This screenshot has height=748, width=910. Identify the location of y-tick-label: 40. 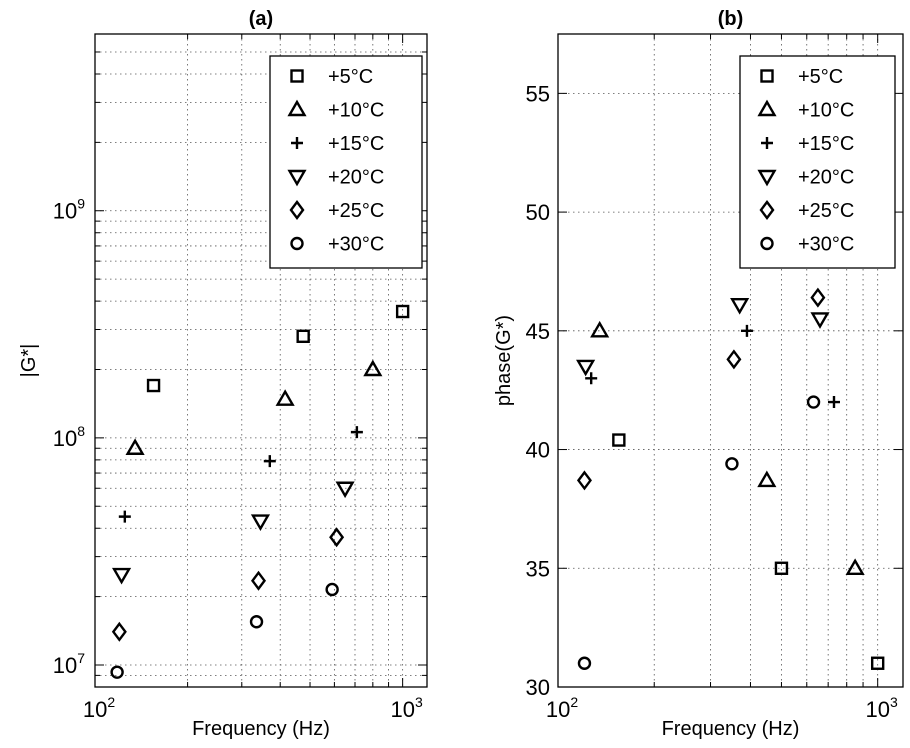
(538, 450).